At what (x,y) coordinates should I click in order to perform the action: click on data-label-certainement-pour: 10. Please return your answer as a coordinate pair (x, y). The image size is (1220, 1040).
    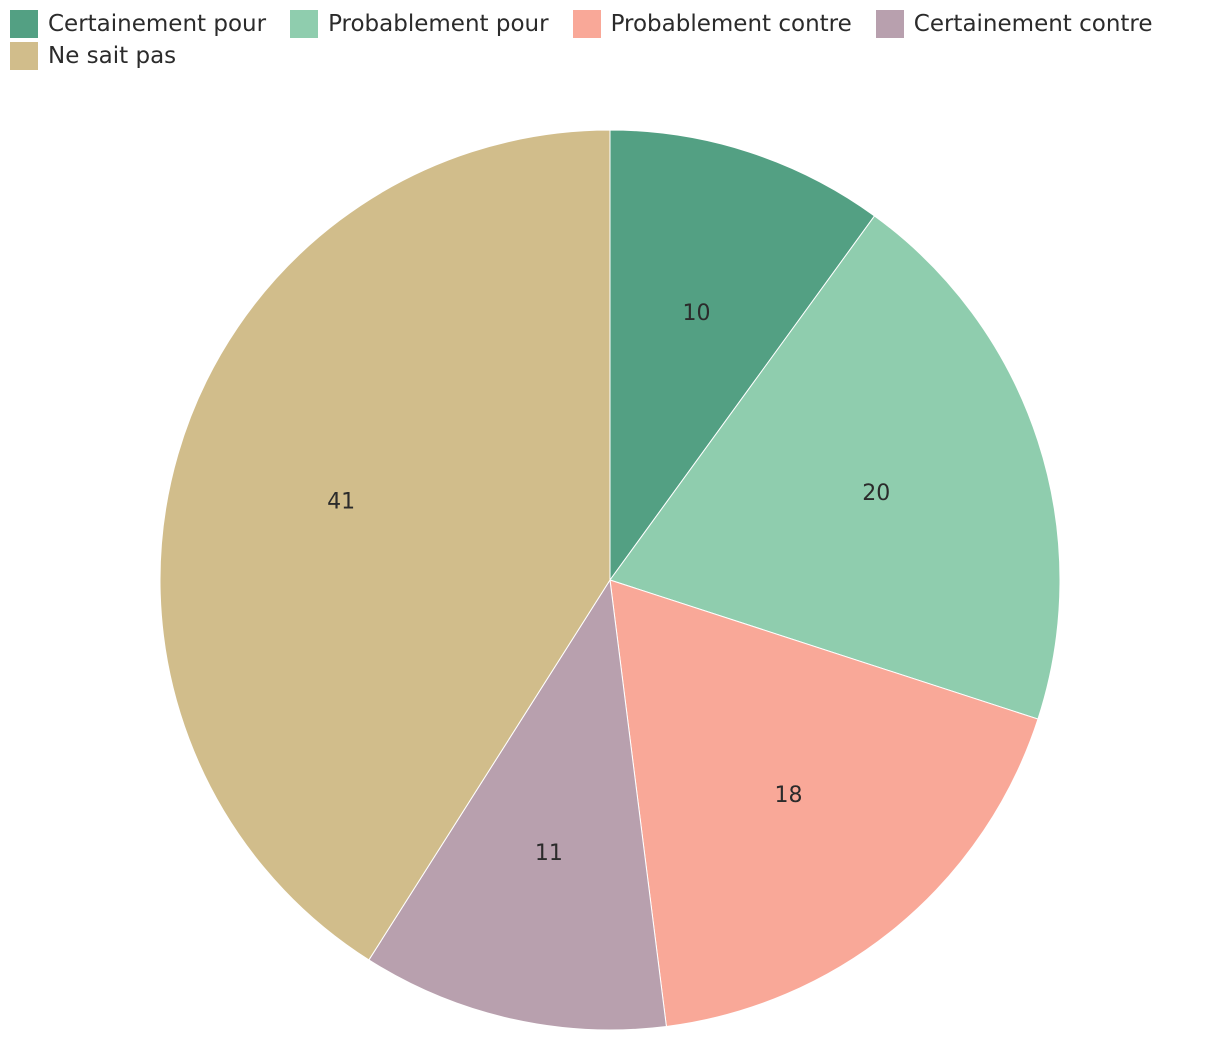
    Looking at the image, I should click on (697, 313).